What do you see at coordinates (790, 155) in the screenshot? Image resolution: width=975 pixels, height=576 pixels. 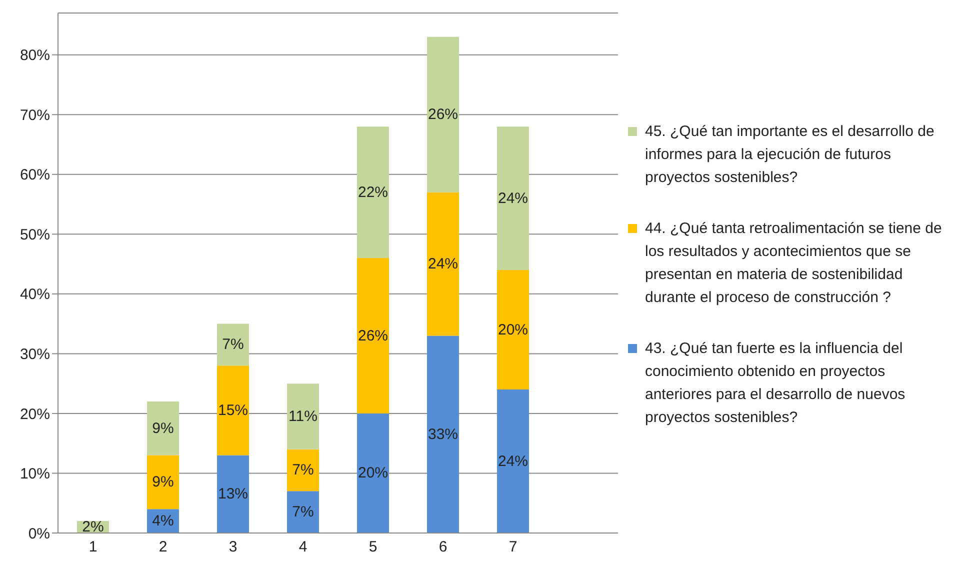 I see `legend-label: 45. ¿Qué tan importante es el desarrollo de informes para la ejecución de futuros proyectos sostenibles?` at bounding box center [790, 155].